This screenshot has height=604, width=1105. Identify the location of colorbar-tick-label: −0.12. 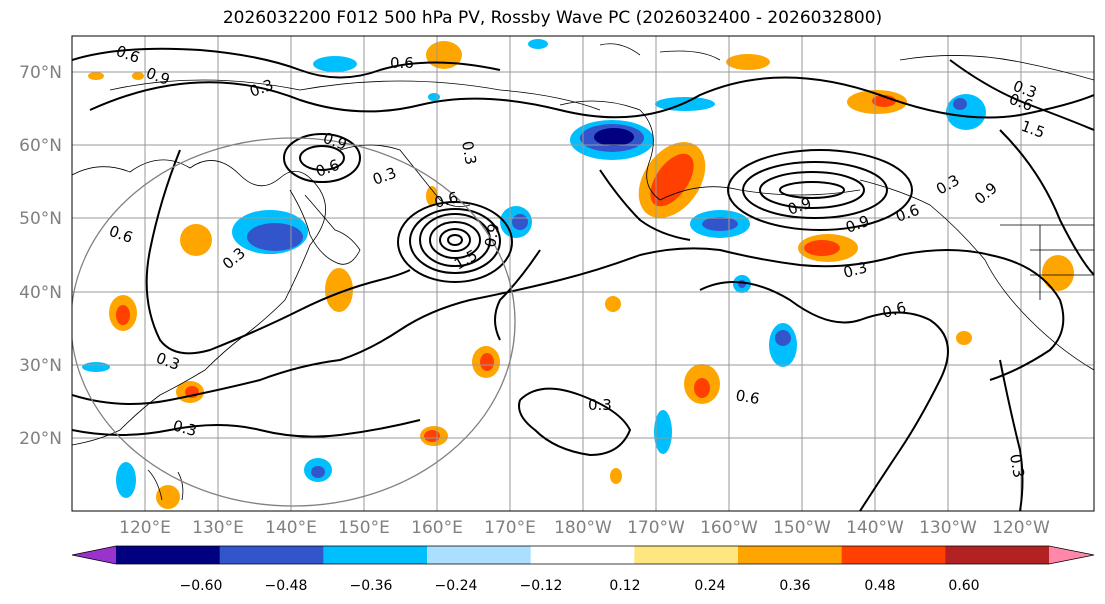
(541, 586).